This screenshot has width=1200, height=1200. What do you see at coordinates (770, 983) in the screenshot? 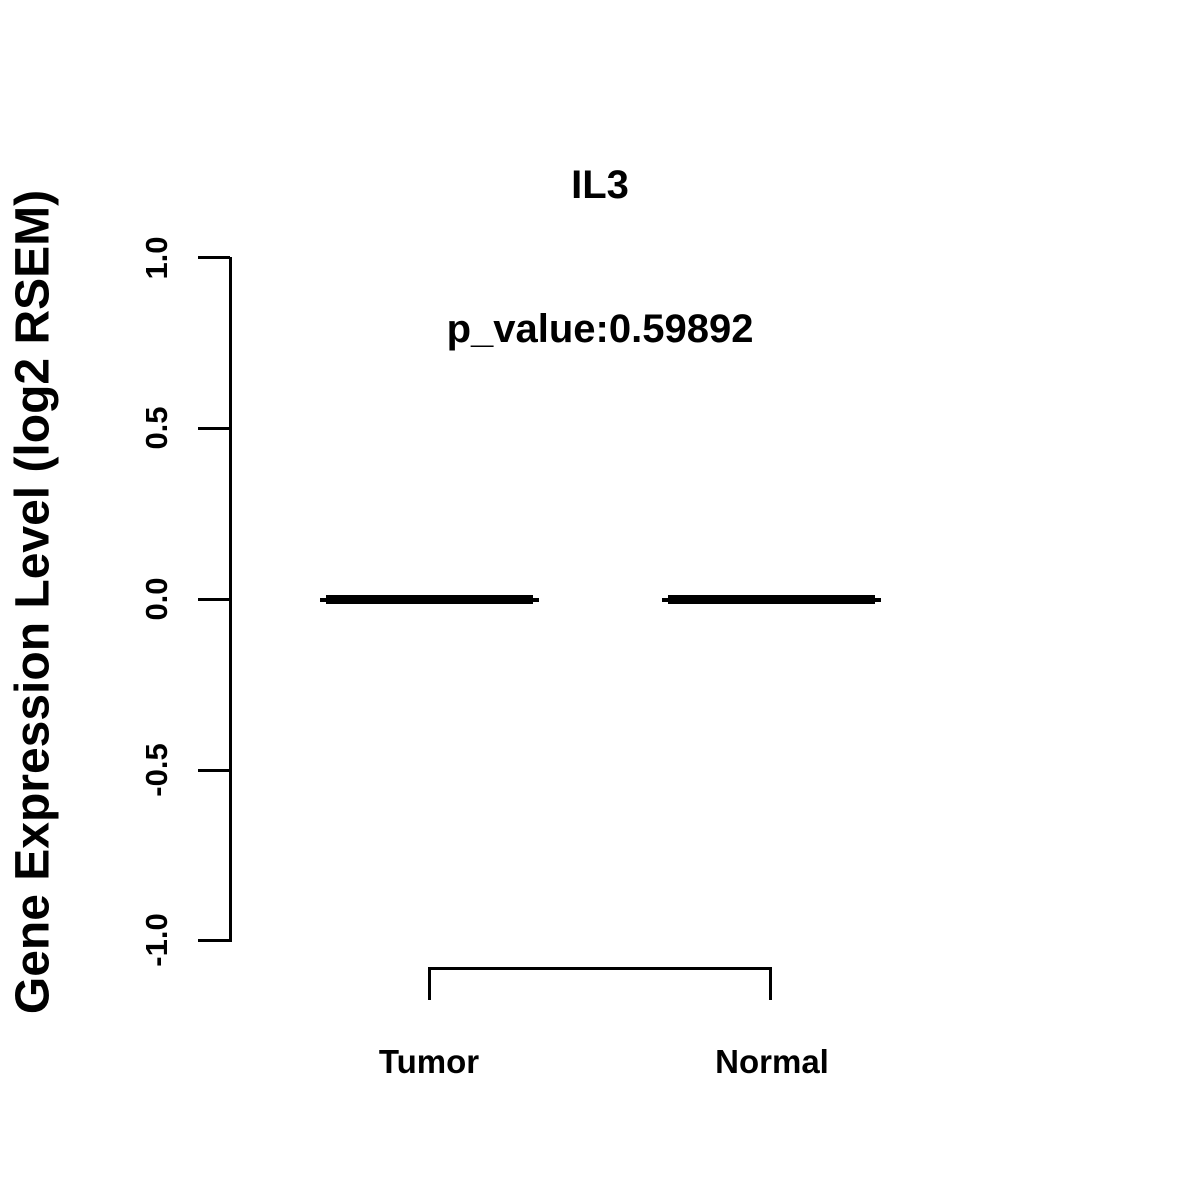
I see `group-bracket-right-end` at bounding box center [770, 983].